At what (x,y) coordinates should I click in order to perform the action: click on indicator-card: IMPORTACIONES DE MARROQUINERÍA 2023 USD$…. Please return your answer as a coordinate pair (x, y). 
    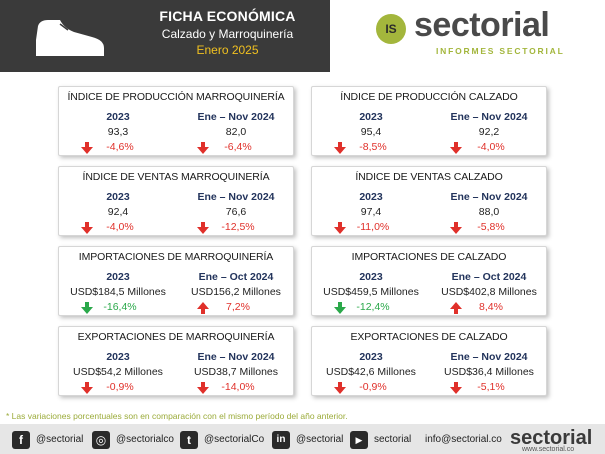
    Looking at the image, I should click on (176, 281).